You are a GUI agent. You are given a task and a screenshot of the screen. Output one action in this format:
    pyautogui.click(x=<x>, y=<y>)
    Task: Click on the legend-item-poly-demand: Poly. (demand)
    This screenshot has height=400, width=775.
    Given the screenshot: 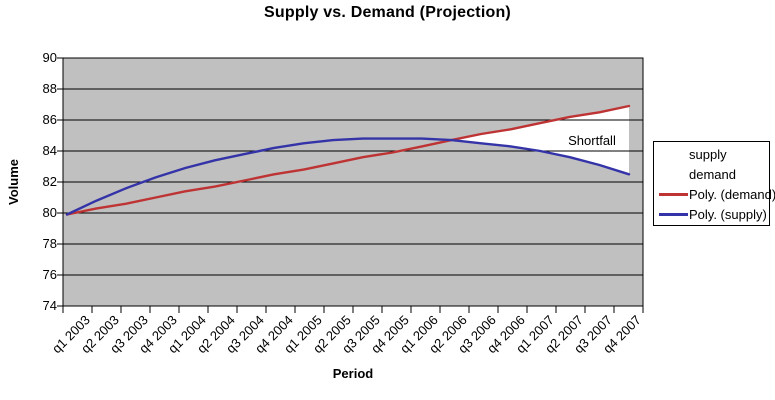 What is the action you would take?
    pyautogui.click(x=714, y=194)
    